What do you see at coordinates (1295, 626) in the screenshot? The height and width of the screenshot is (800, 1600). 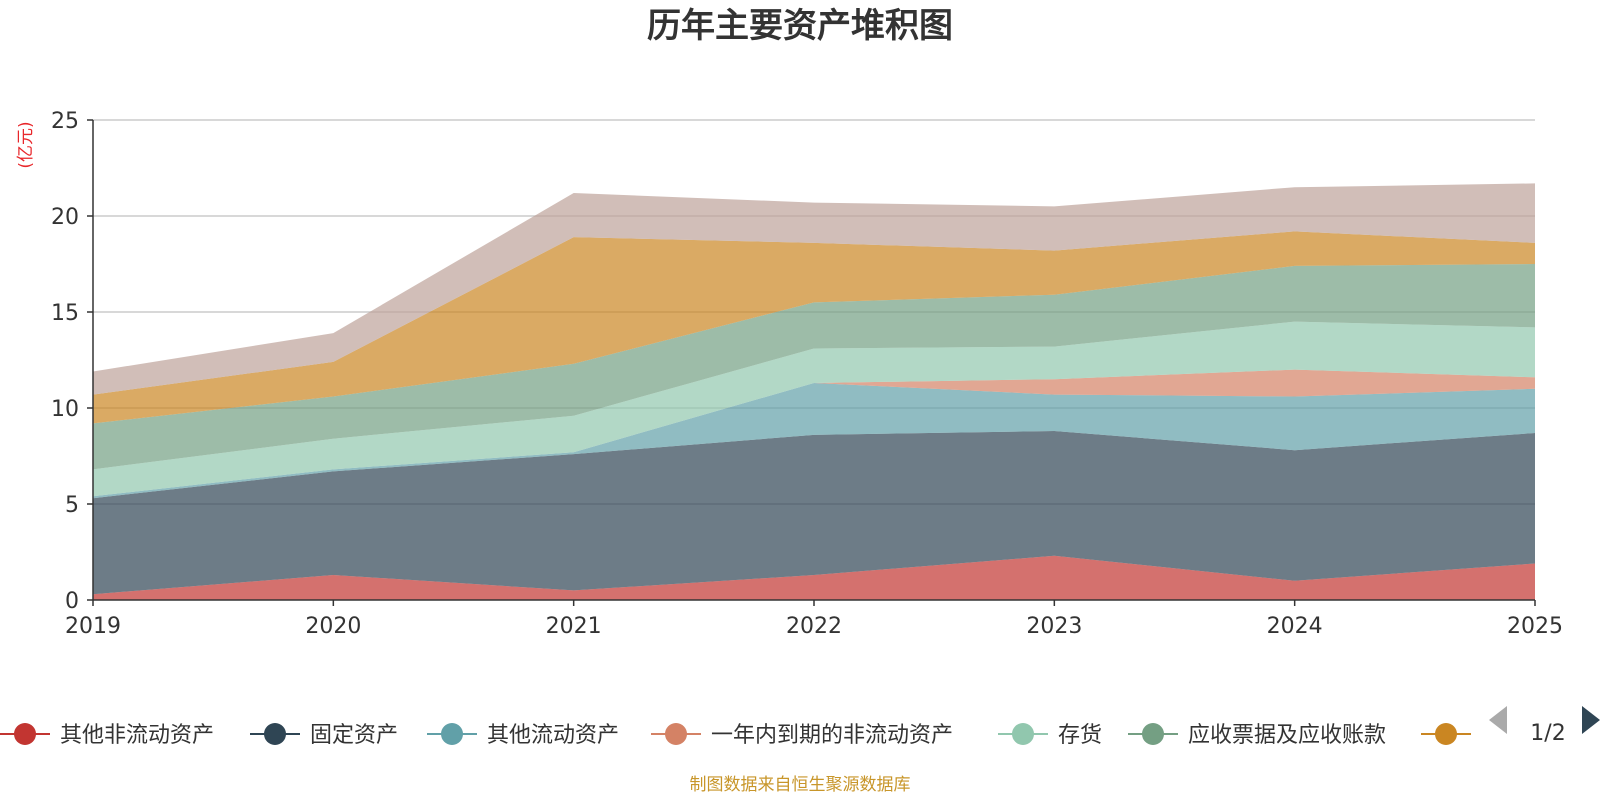 I see `x-tick-label-5: 2024` at bounding box center [1295, 626].